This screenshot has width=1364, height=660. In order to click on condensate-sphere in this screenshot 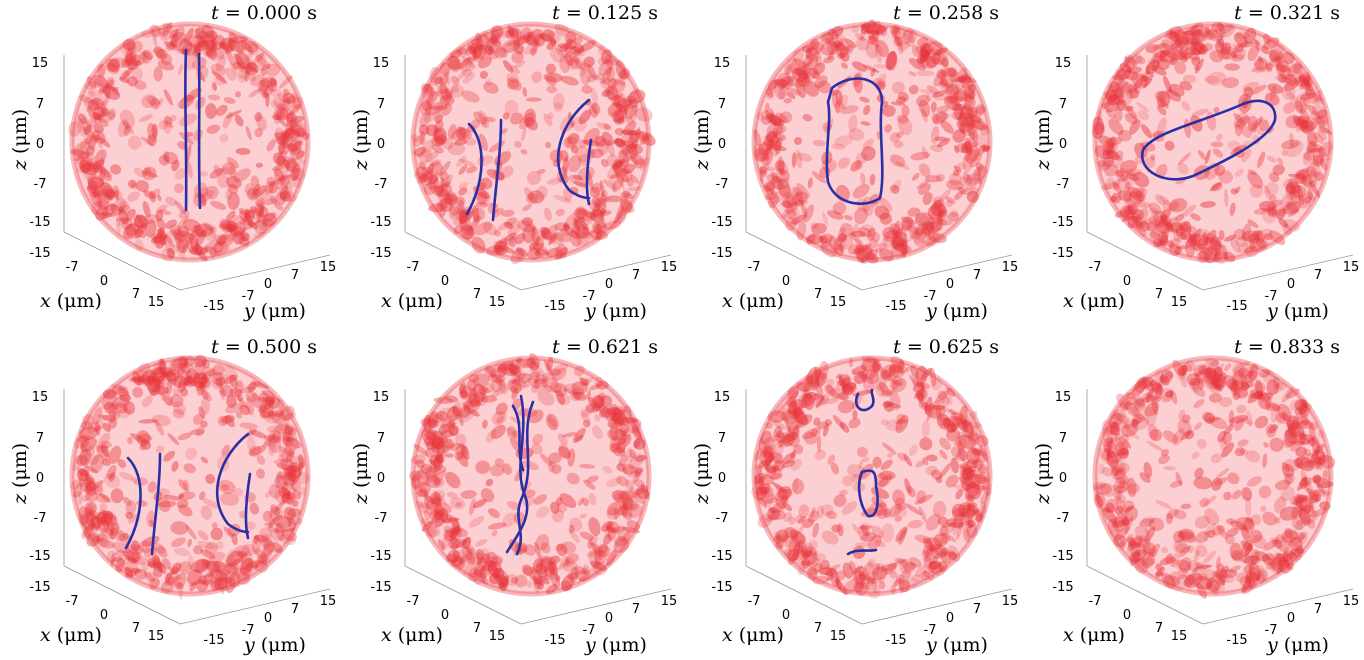, I will do `click(872, 142)`.